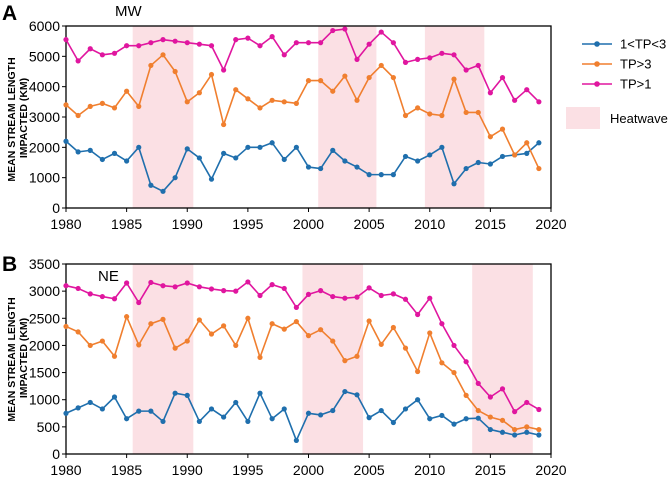 The height and width of the screenshot is (481, 671). Describe the element at coordinates (466, 70) in the screenshot. I see `panel-a-point-tp-1-2013` at that location.